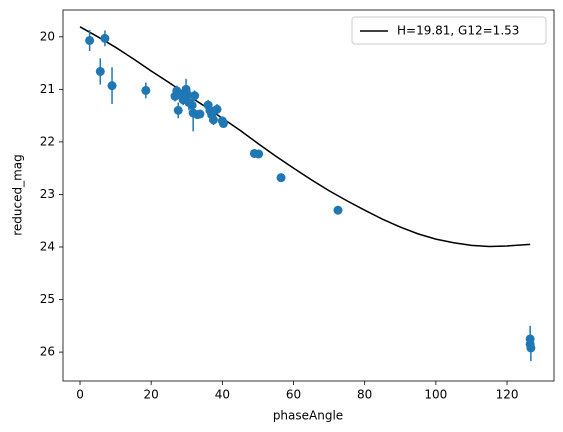 This screenshot has width=563, height=432. What do you see at coordinates (151, 395) in the screenshot?
I see `x-tick-label: 20` at bounding box center [151, 395].